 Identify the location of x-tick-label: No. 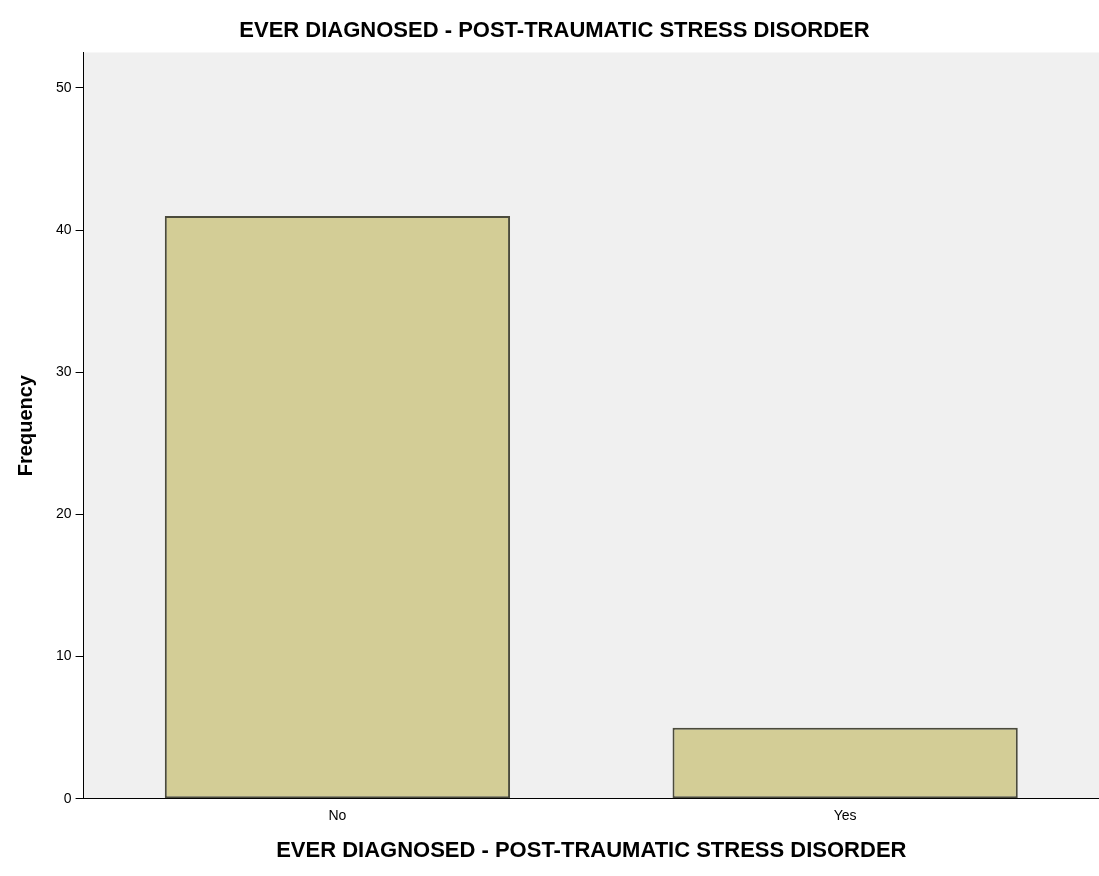
(337, 815).